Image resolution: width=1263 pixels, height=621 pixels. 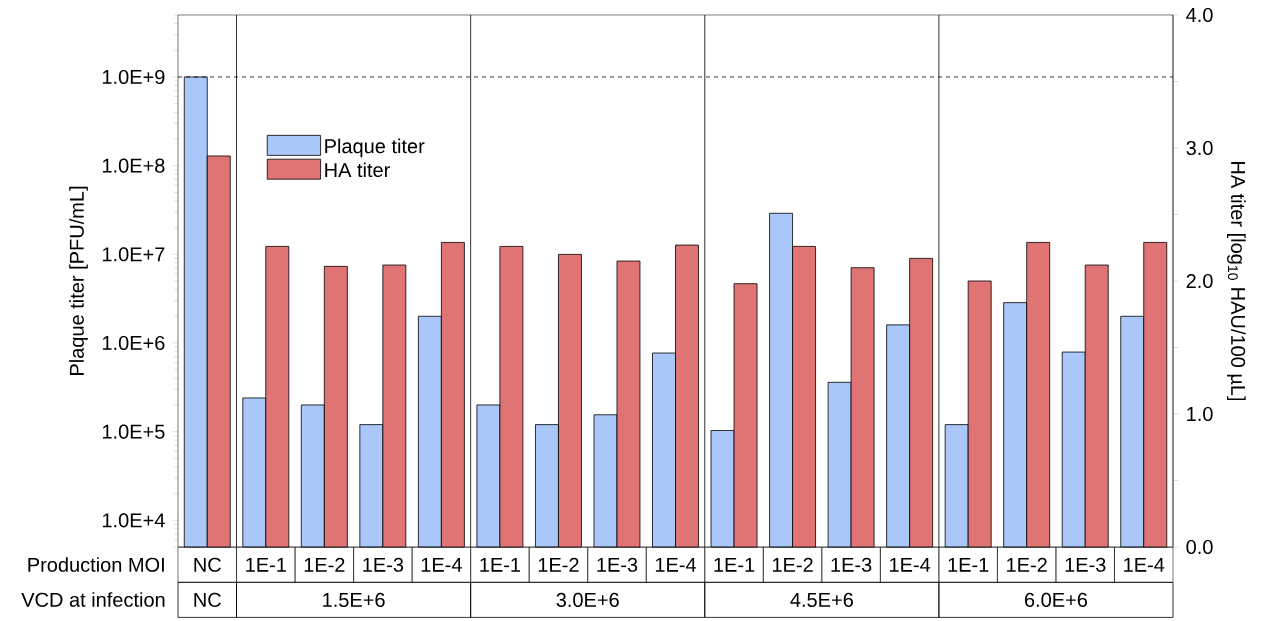 What do you see at coordinates (207, 599) in the screenshot?
I see `text: NC` at bounding box center [207, 599].